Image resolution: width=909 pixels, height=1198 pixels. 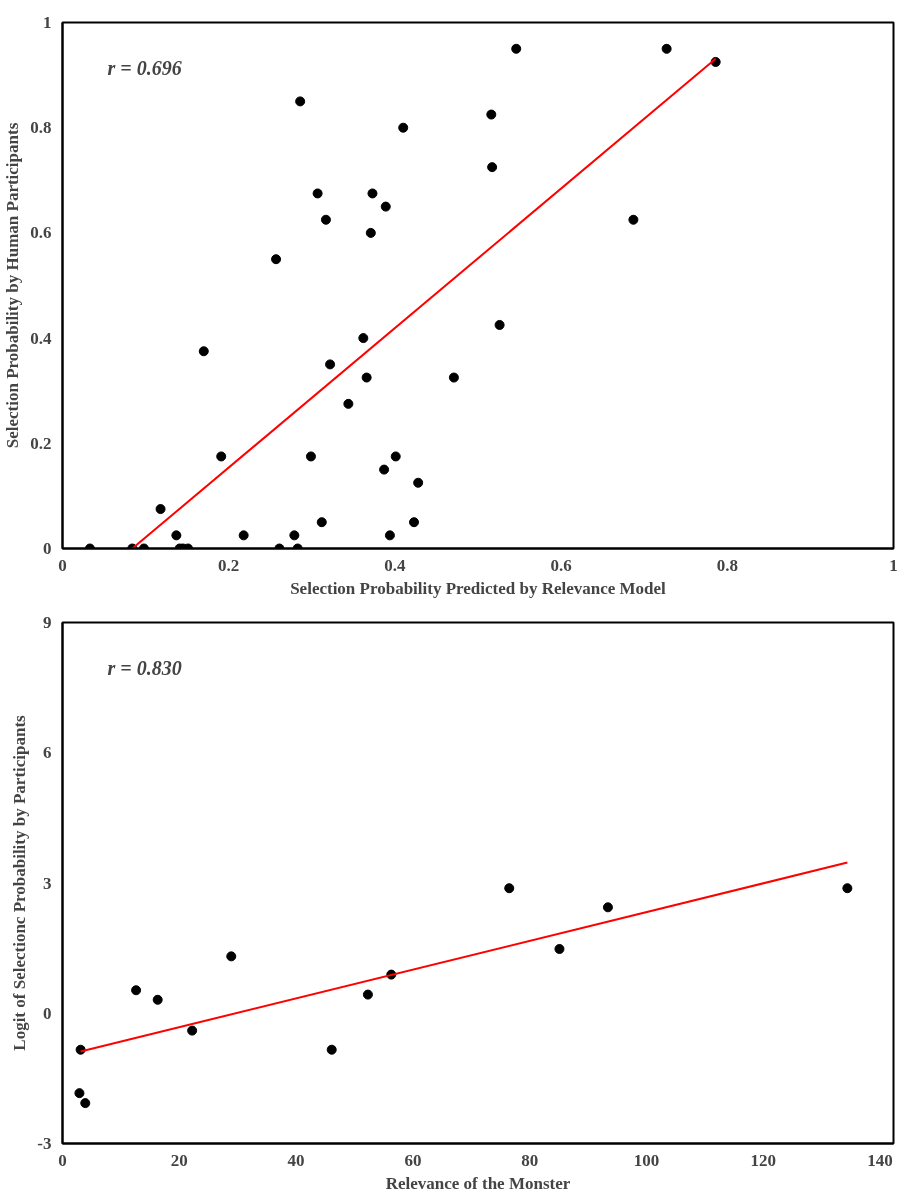 What do you see at coordinates (413, 1160) in the screenshot?
I see `x-tick-label: 60` at bounding box center [413, 1160].